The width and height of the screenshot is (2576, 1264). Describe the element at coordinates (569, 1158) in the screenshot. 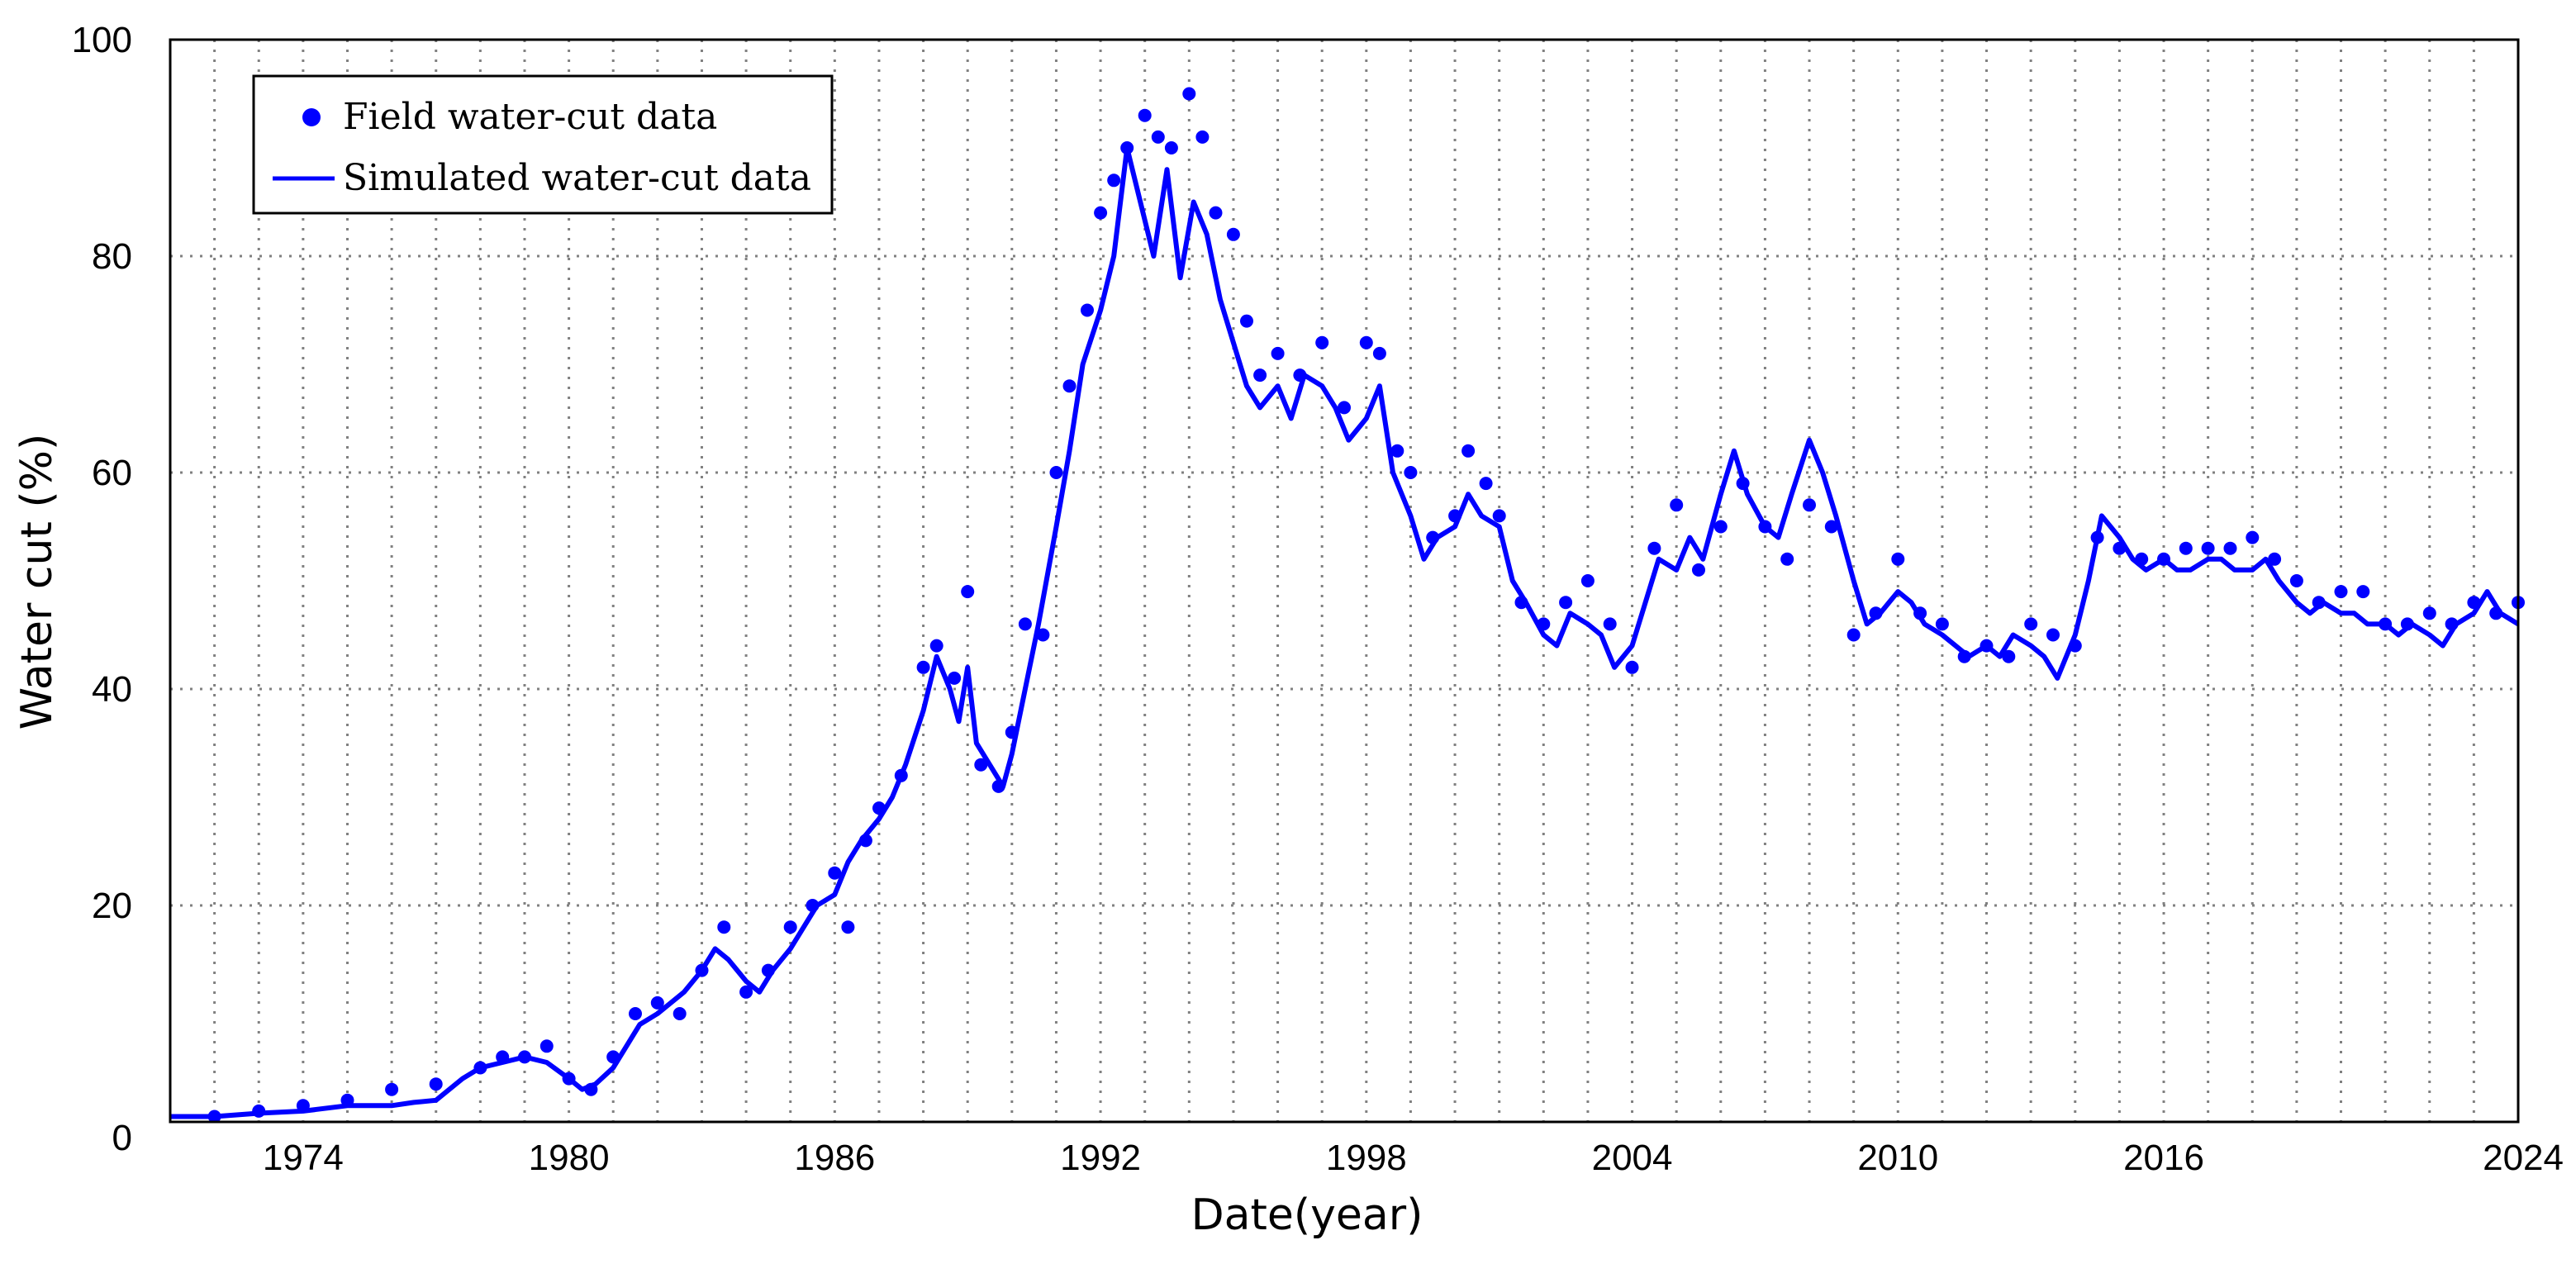

I see `x-tick-label-1: 1980` at that location.